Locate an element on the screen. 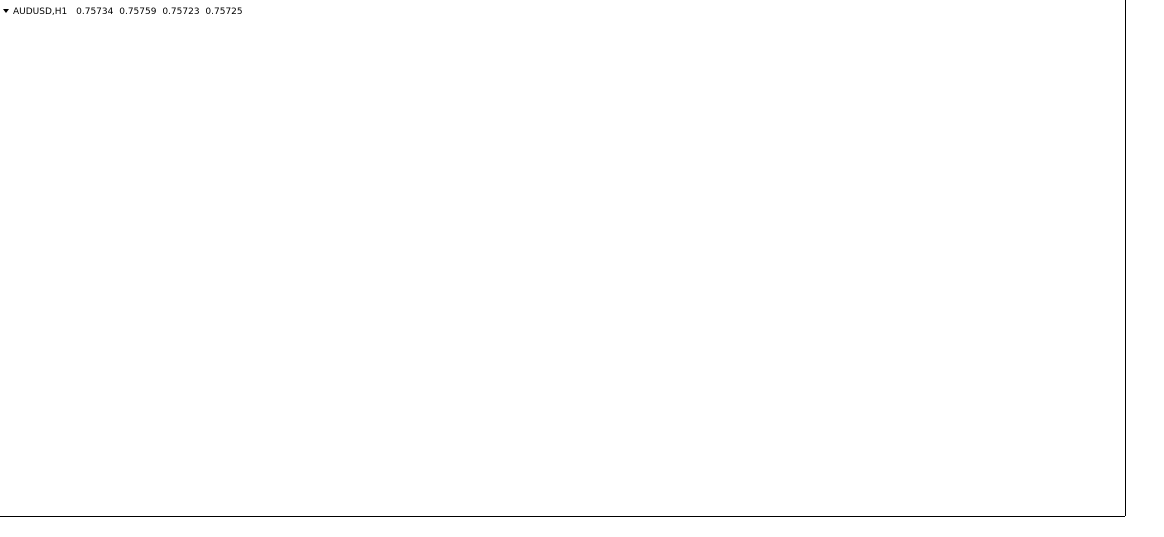 Image resolution: width=1164 pixels, height=537 pixels. last-open: 0.75734 is located at coordinates (94, 12).